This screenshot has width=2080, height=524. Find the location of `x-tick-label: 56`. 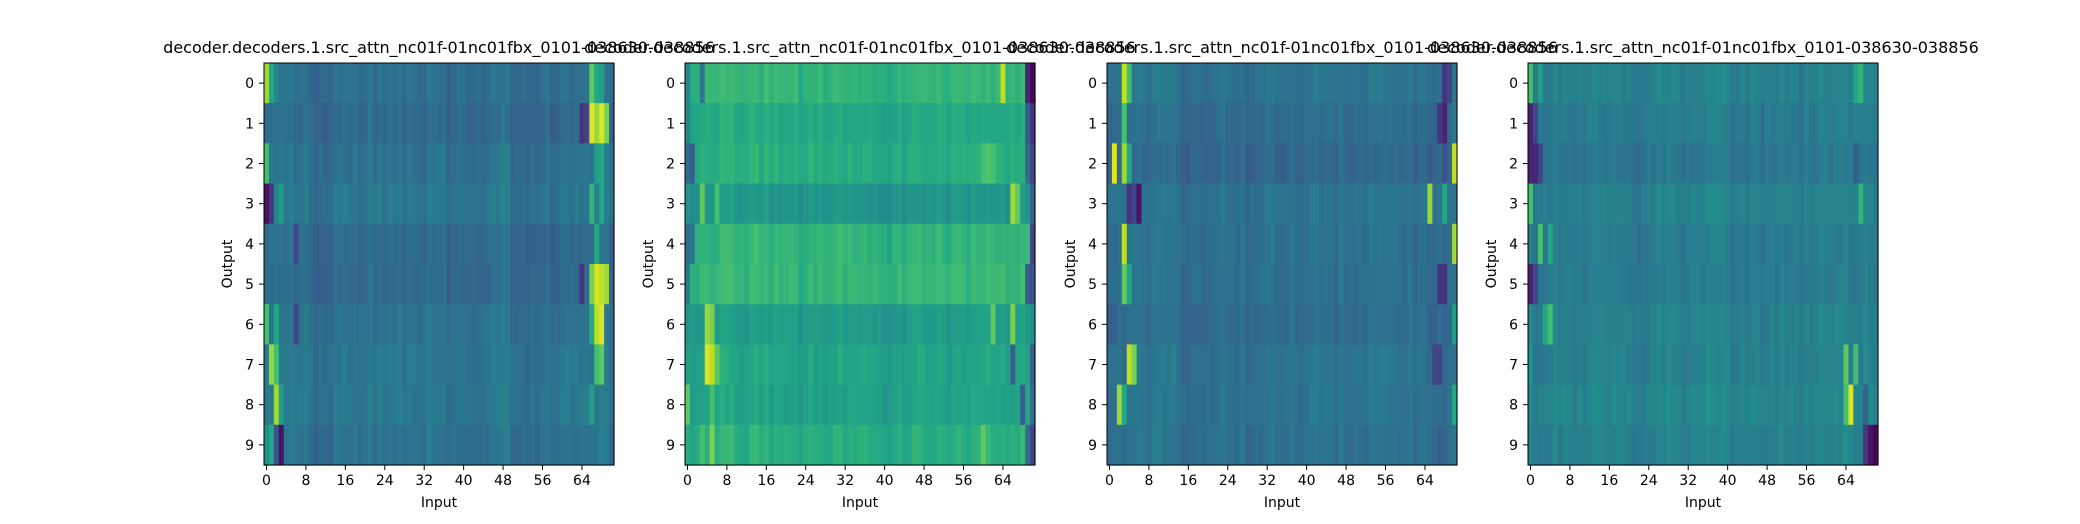

x-tick-label: 56 is located at coordinates (1386, 481).